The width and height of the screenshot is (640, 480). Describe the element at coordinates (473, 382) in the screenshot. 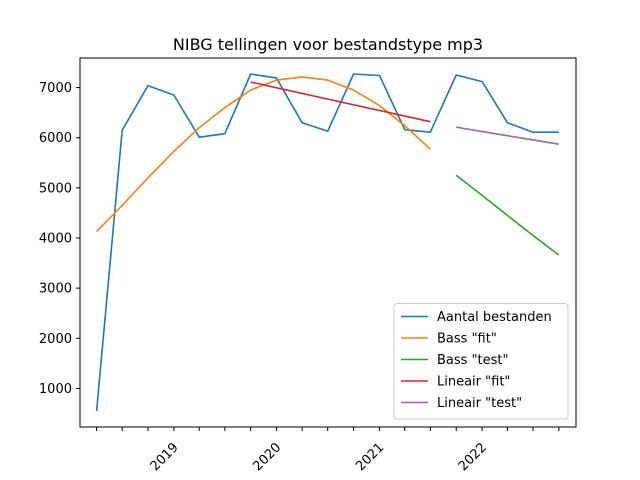

I see `legend-entry-label: Lineair "fit"` at that location.